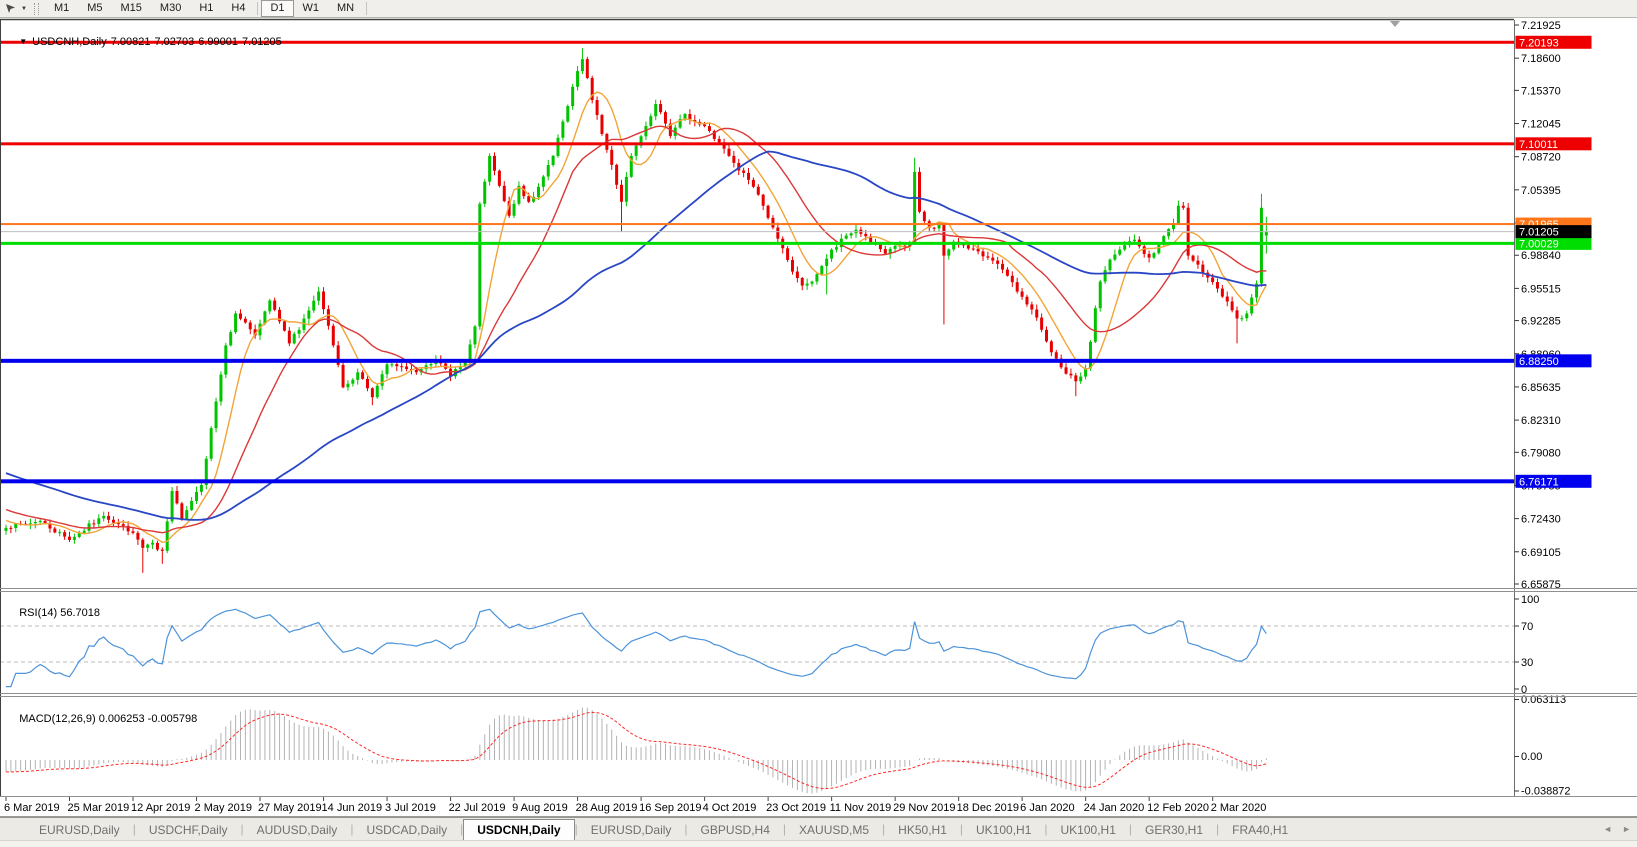 The height and width of the screenshot is (847, 1637). What do you see at coordinates (407, 830) in the screenshot?
I see `chart-tab-usdcad-daily: USDCAD,Daily` at bounding box center [407, 830].